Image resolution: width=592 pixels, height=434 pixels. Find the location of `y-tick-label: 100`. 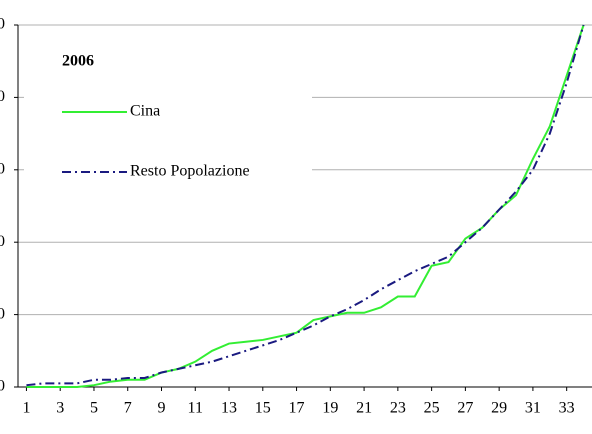

y-tick-label: 100 is located at coordinates (2, 24).